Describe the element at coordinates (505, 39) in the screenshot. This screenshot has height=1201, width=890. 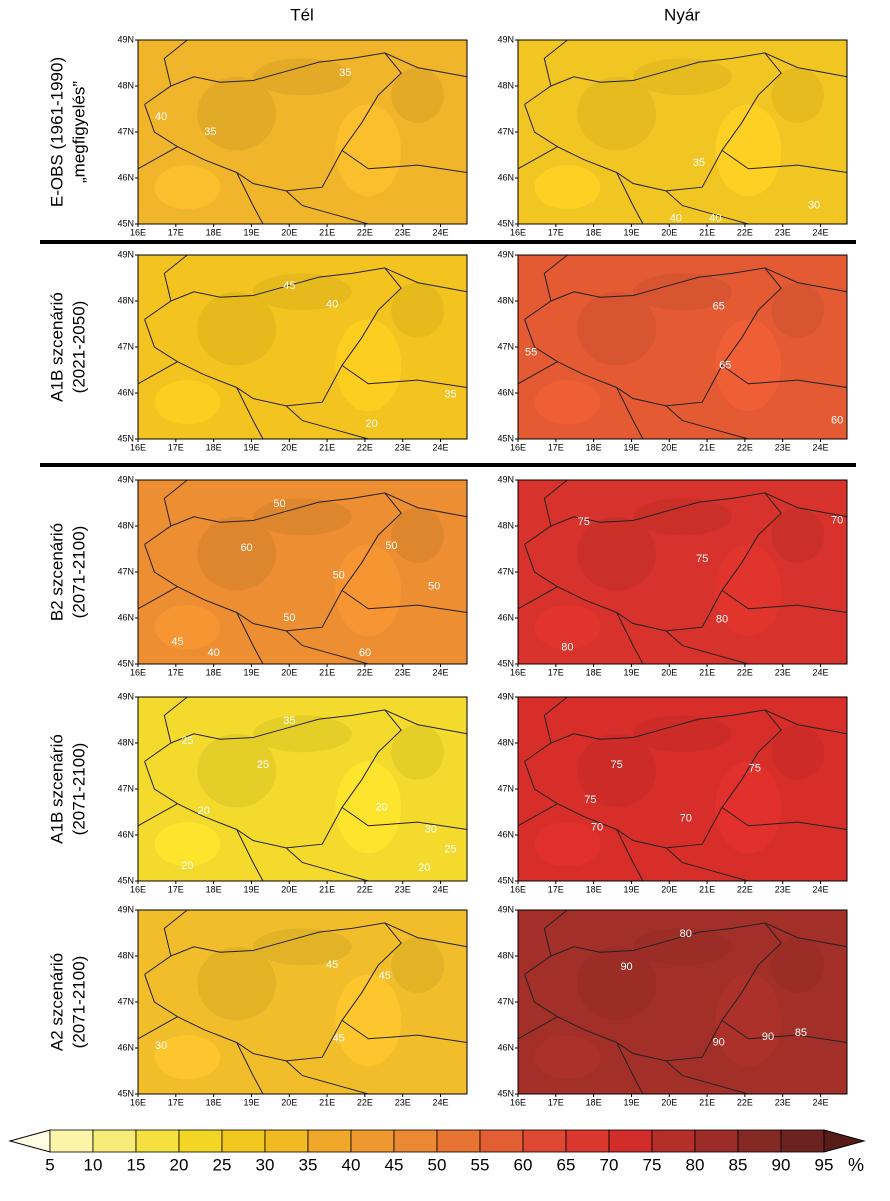
I see `lat-tick-label: 49N` at that location.